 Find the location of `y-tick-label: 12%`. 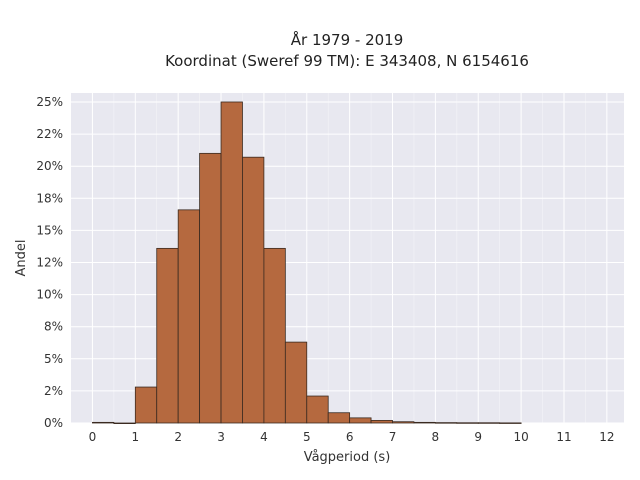

y-tick-label: 12% is located at coordinates (49, 262).